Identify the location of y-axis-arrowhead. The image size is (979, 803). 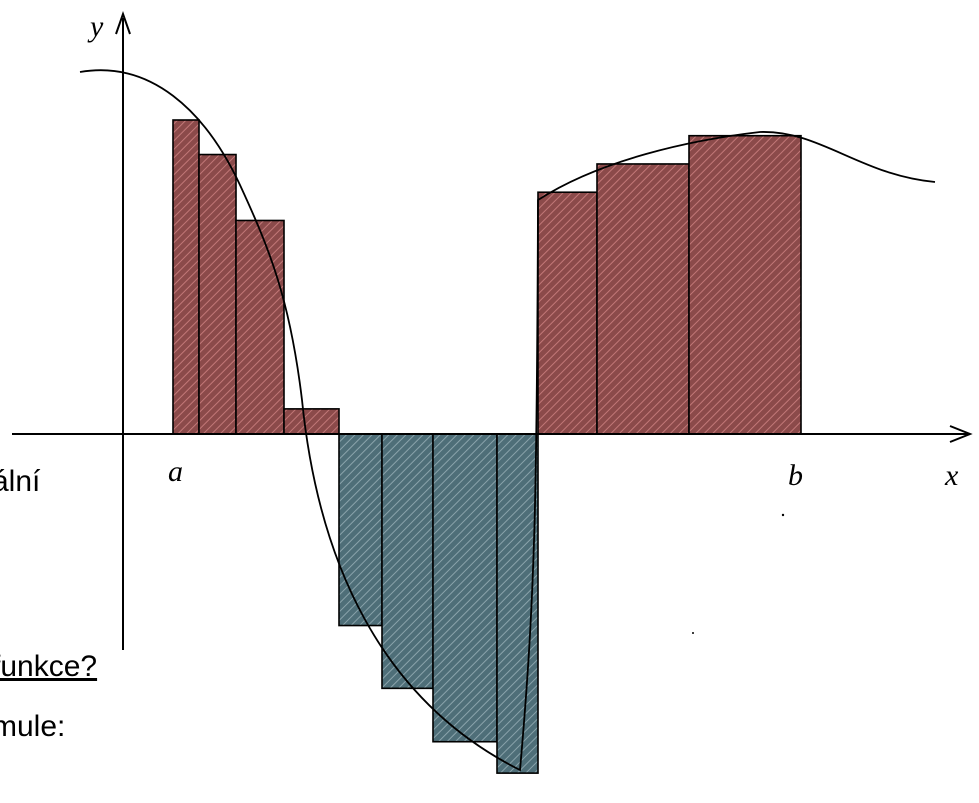
(123, 22).